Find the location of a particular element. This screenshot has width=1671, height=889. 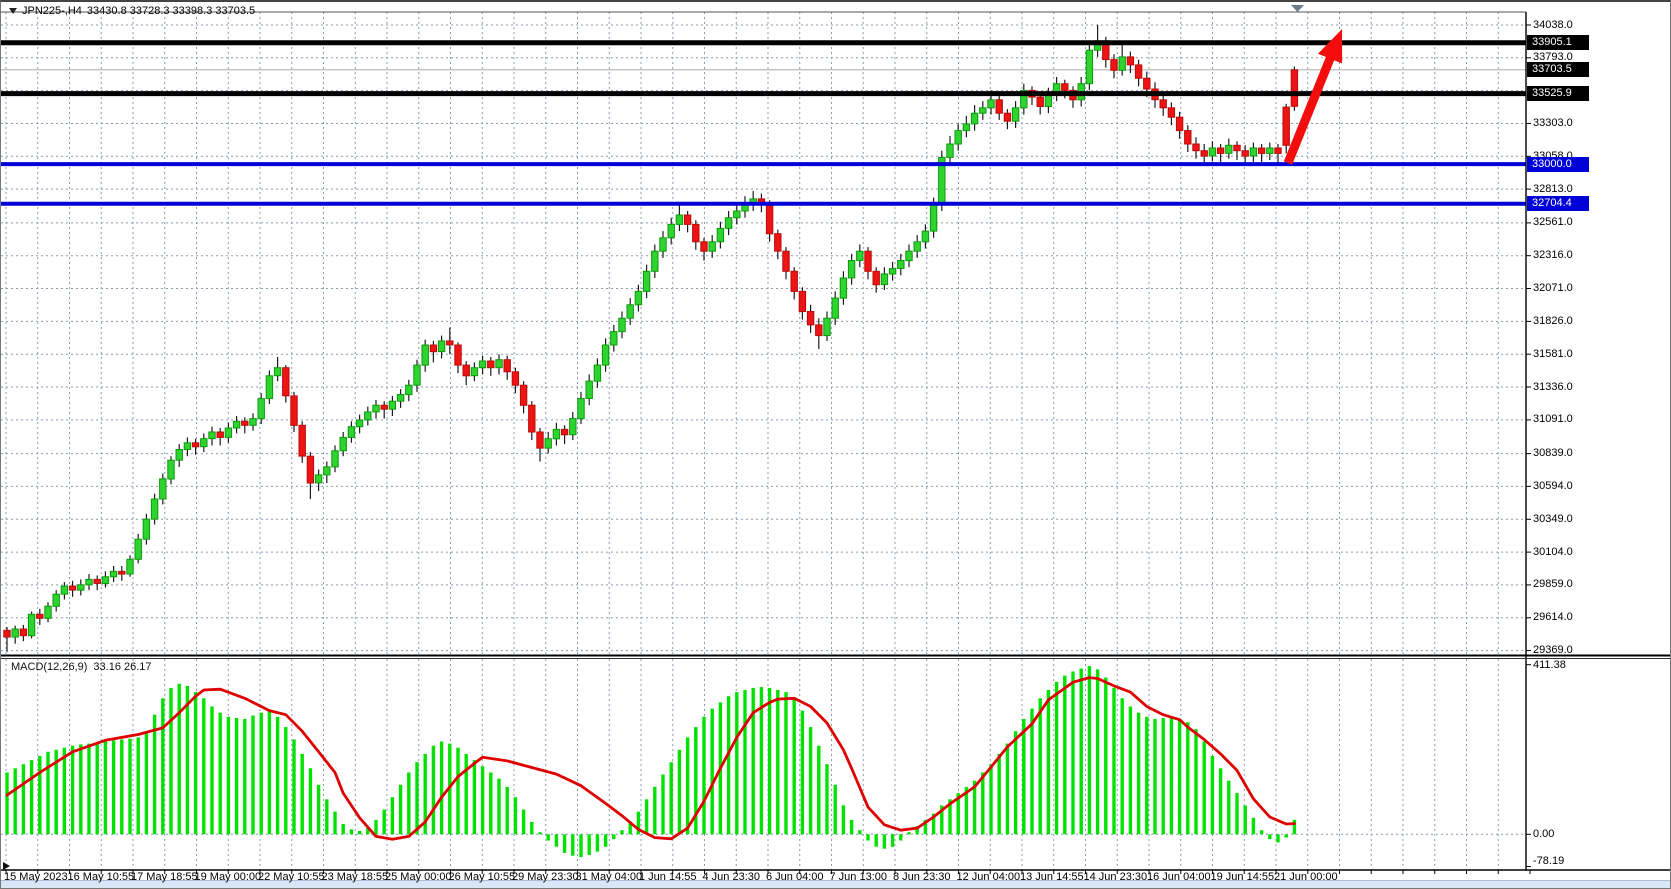

time-axis-label: 15 May 2023 is located at coordinates (36, 877).